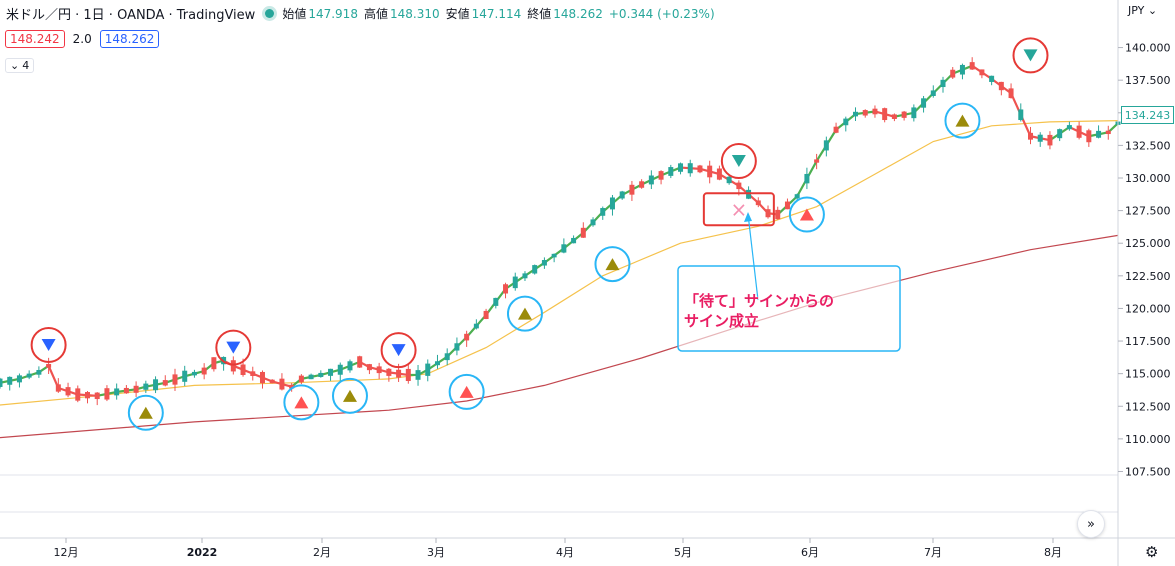  I want to click on y-tick-label: 112.500, so click(1148, 406).